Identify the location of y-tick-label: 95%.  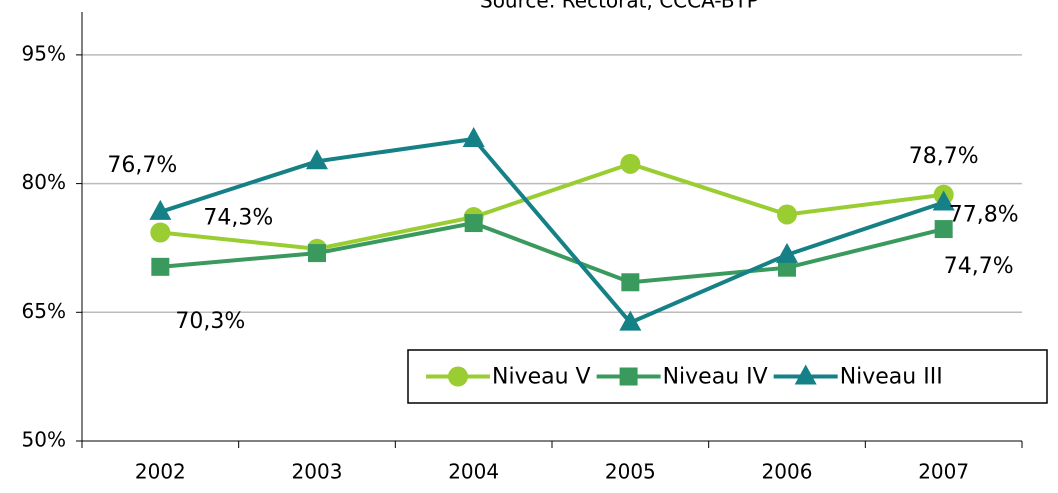
(44, 53).